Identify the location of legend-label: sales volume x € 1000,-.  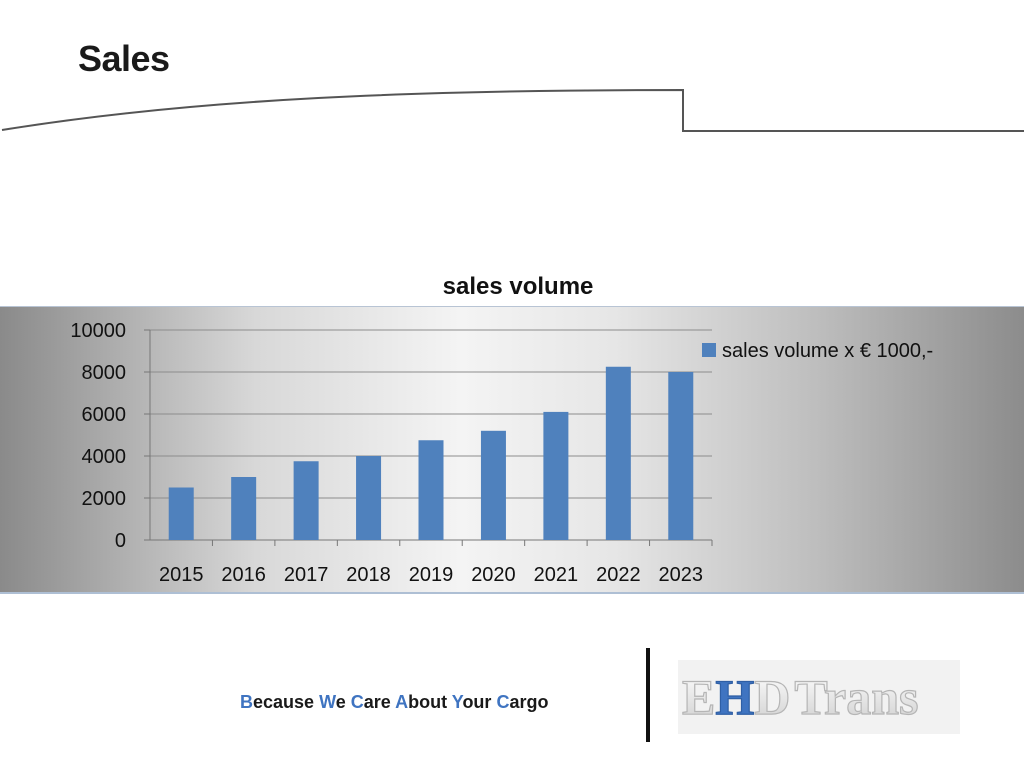
(827, 351).